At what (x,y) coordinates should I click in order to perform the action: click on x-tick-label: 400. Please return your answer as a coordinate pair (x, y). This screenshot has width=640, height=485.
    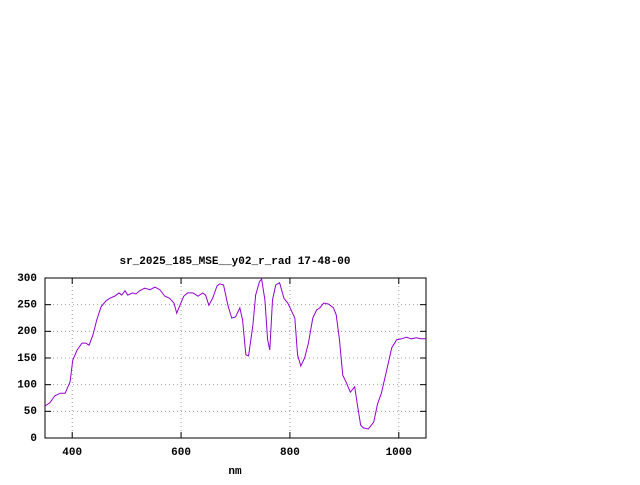
    Looking at the image, I should click on (72, 453).